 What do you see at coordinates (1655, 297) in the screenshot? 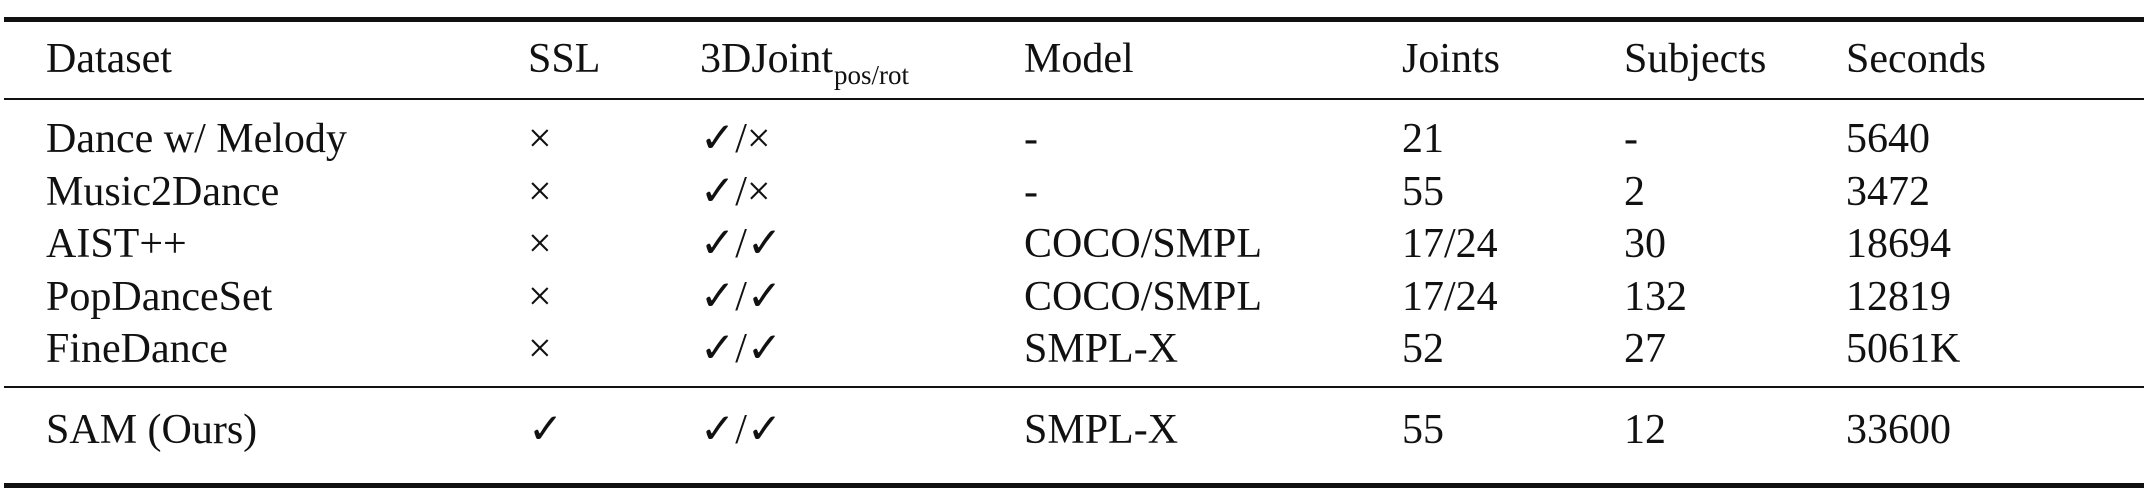
I see `cell-subjects: 132` at bounding box center [1655, 297].